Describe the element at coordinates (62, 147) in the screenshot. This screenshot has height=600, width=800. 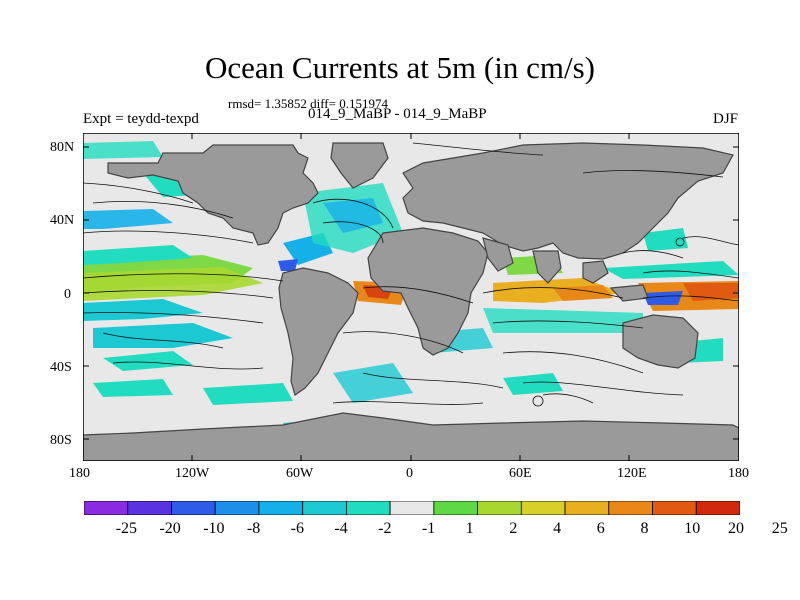
I see `lat-tick-80n: 80N` at that location.